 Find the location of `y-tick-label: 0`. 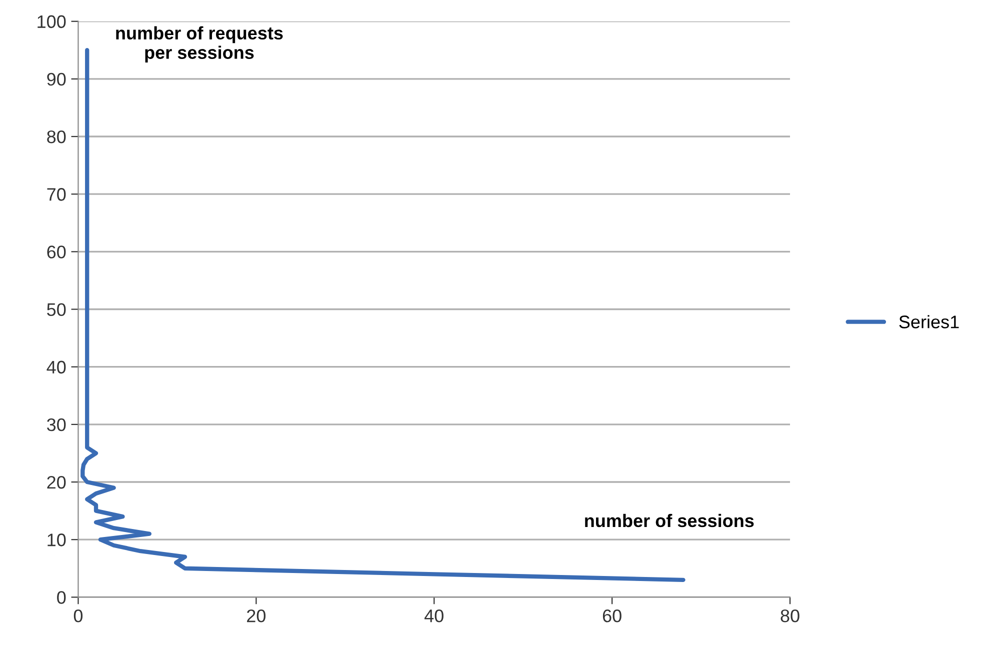

y-tick-label: 0 is located at coordinates (61, 597).